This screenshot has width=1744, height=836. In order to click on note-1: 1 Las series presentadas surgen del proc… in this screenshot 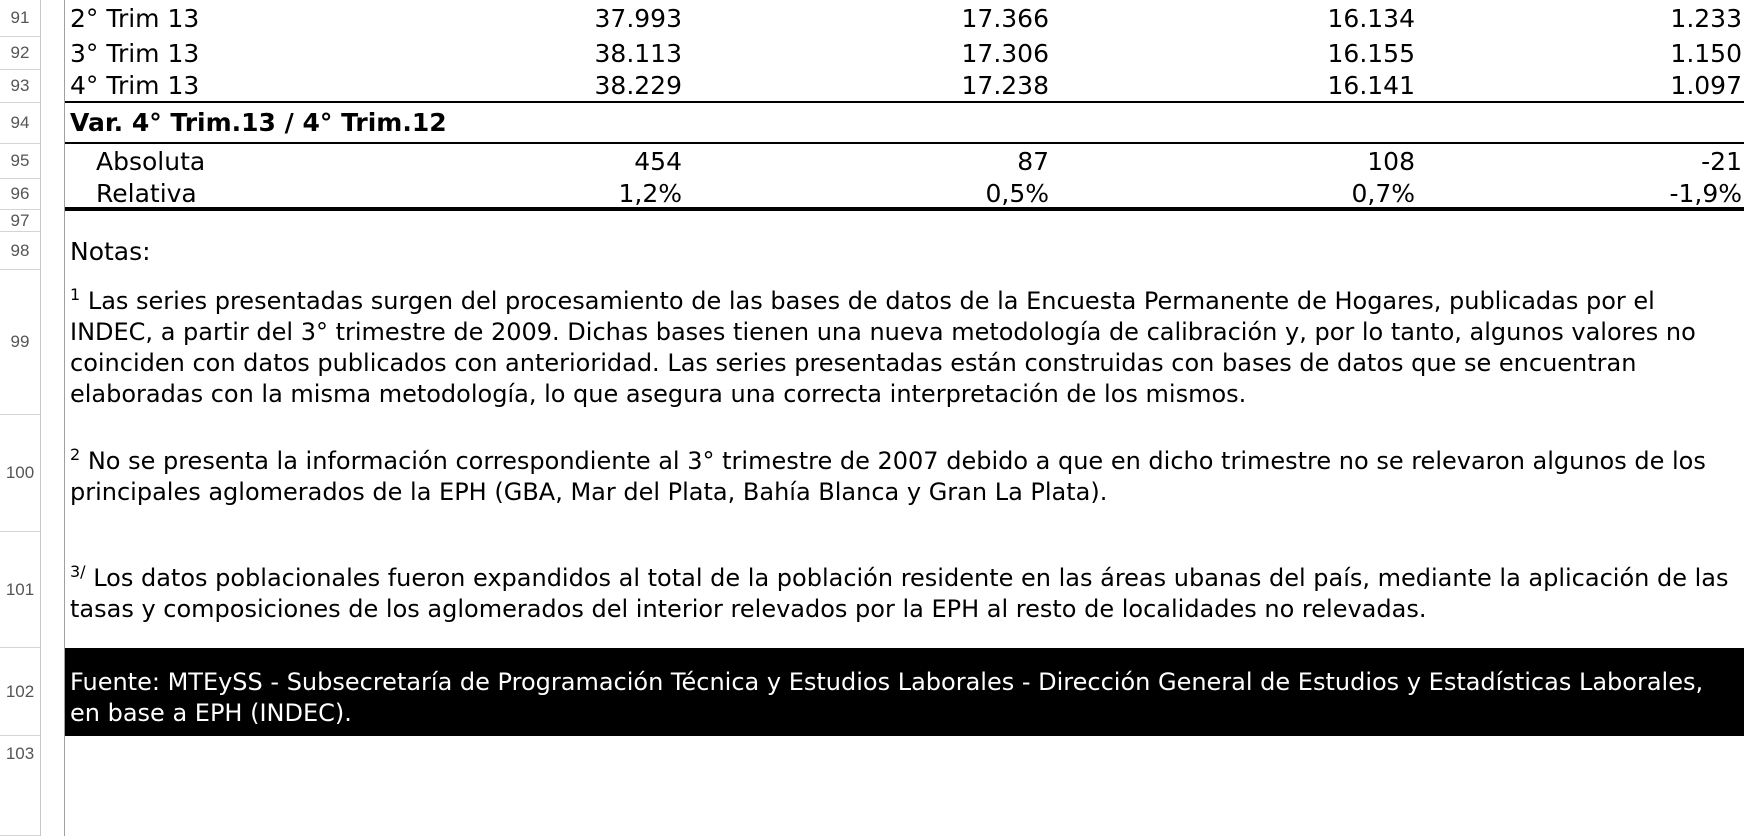, I will do `click(901, 348)`.